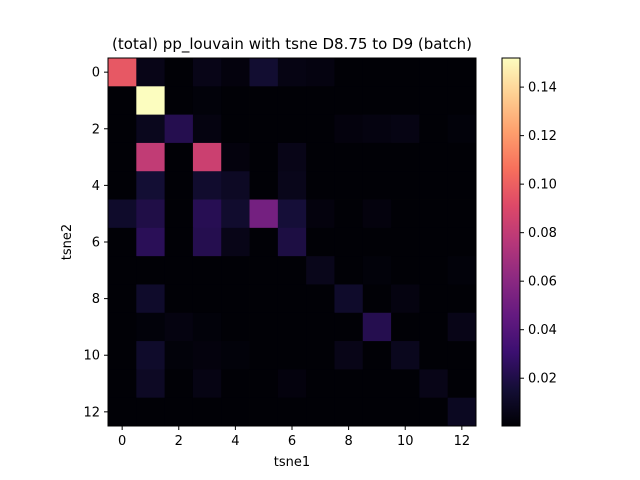 Image resolution: width=640 pixels, height=480 pixels. I want to click on colorbar-ticks: 0.02 0.04 0.06 0.08 0.10 0.12 0.14, so click(538, 234).